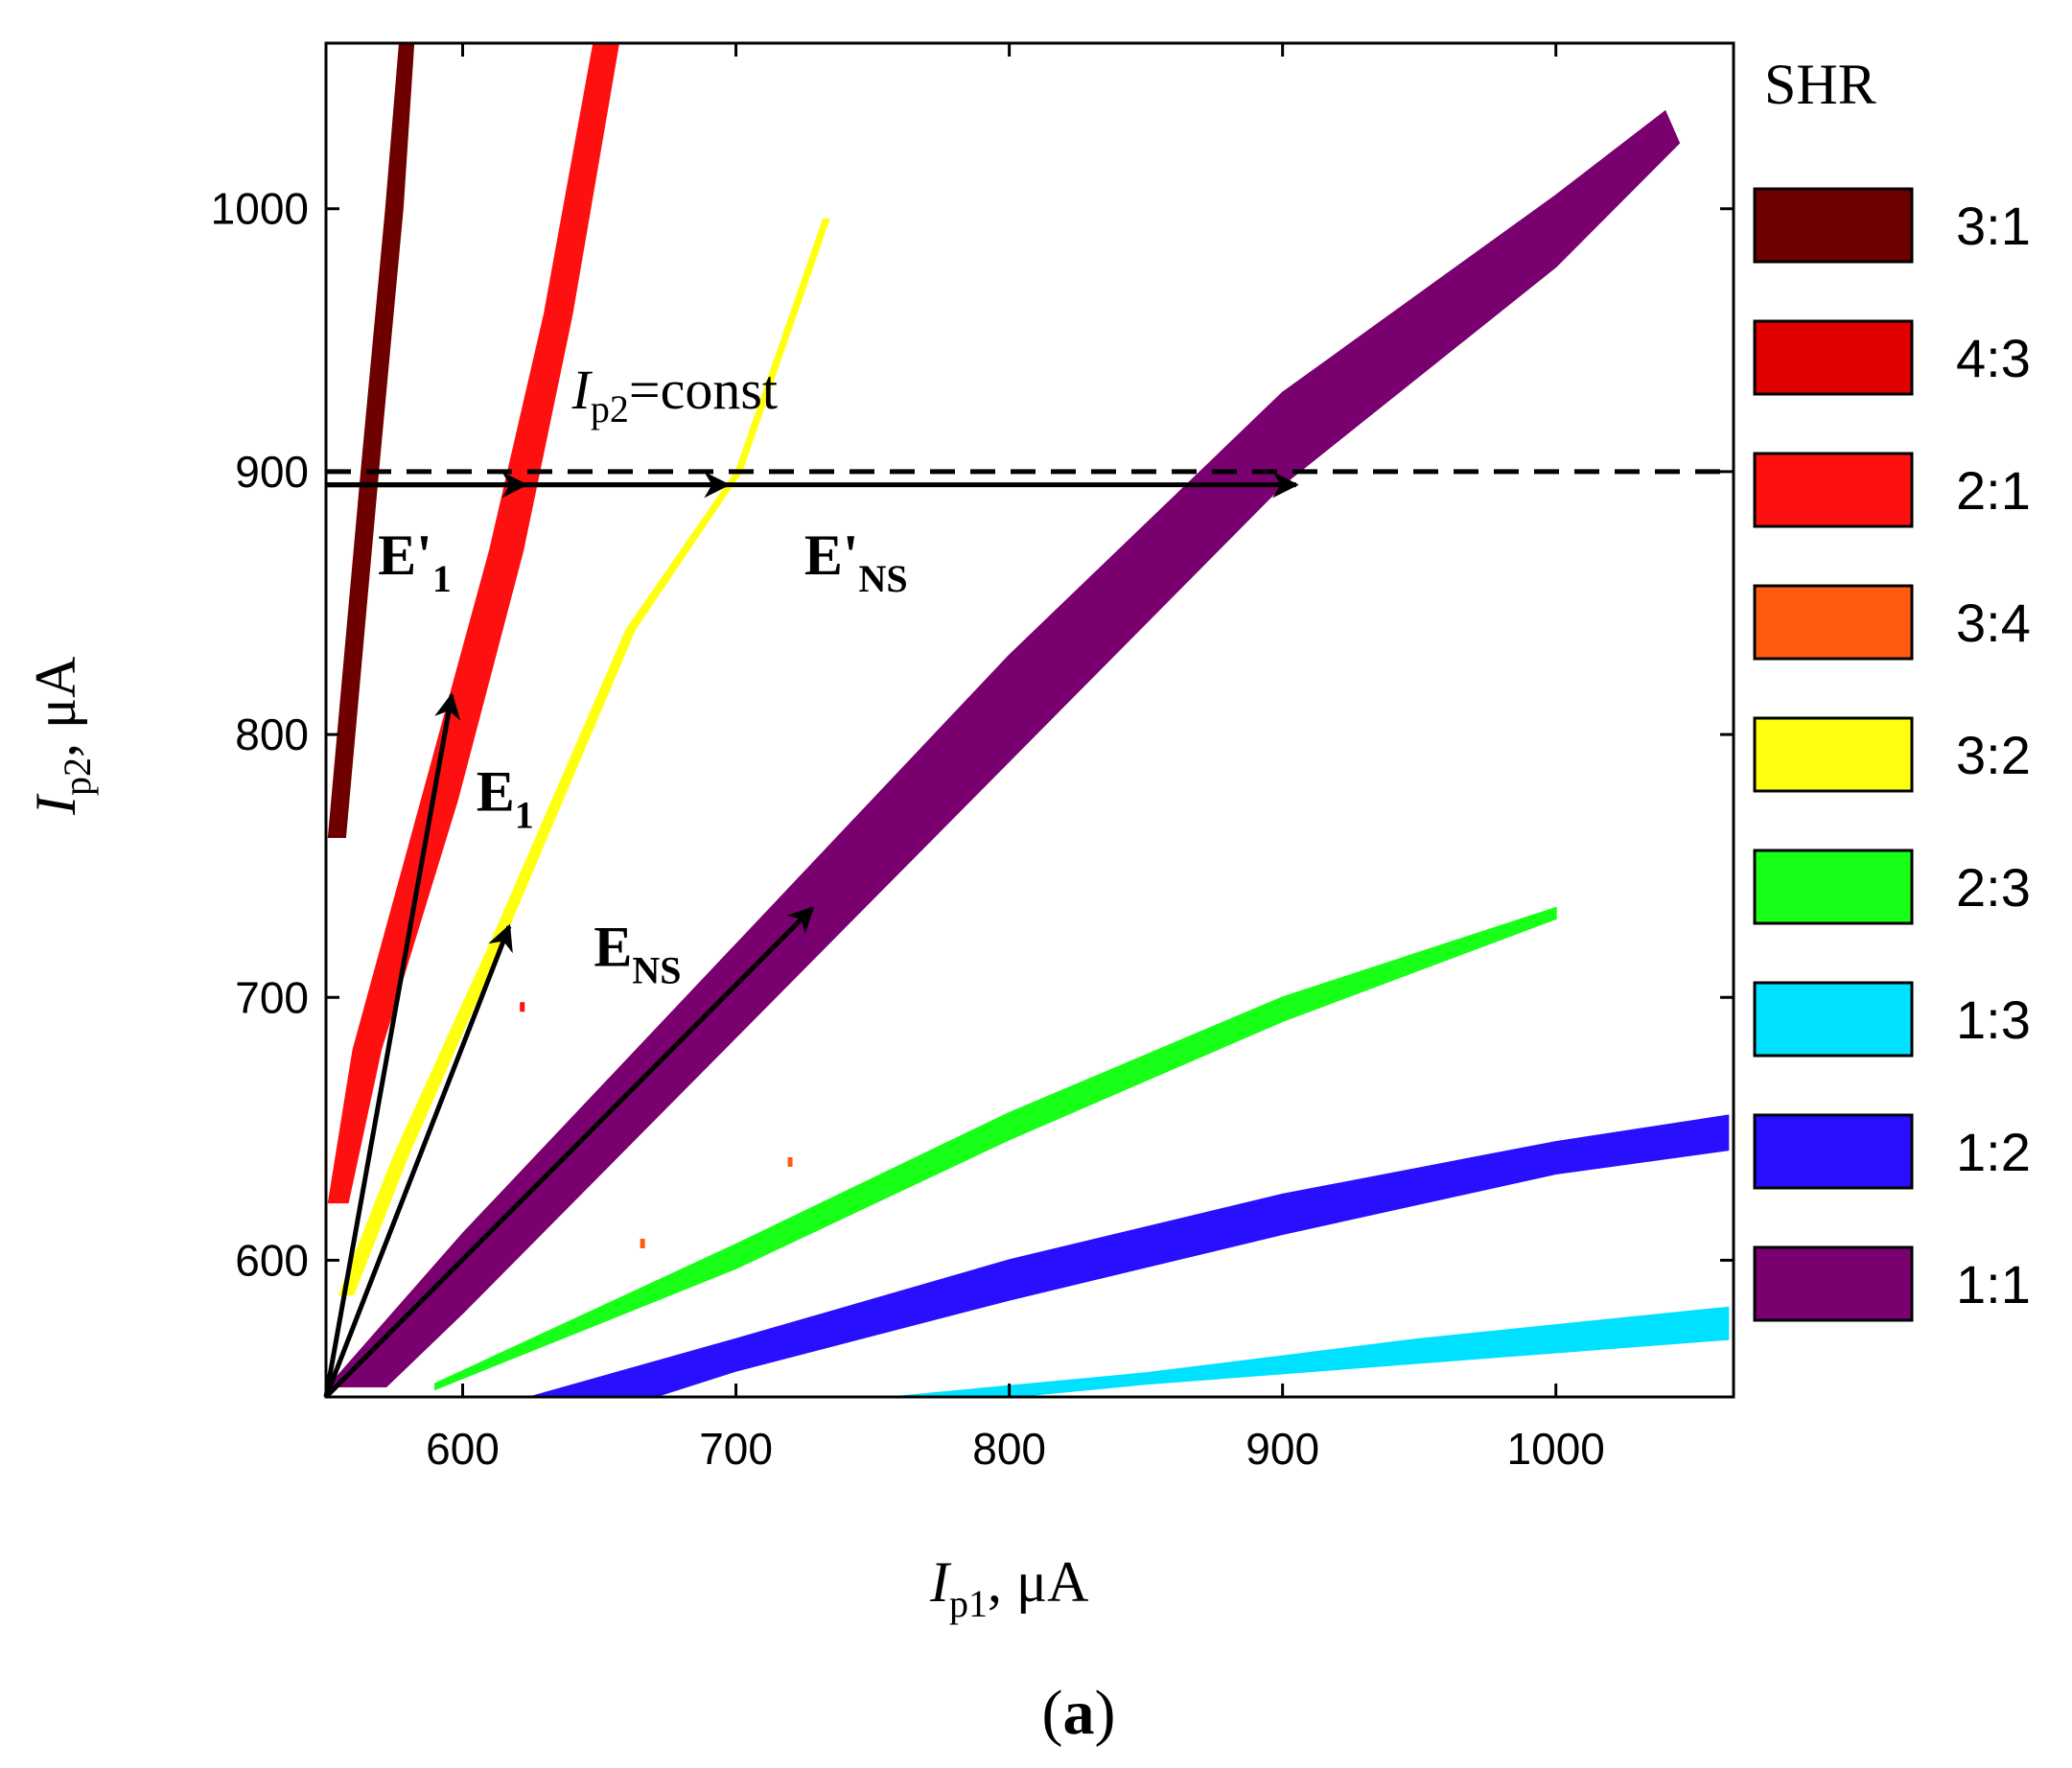 This screenshot has width=2072, height=1768. I want to click on y-tick-label-1000: 1000, so click(260, 209).